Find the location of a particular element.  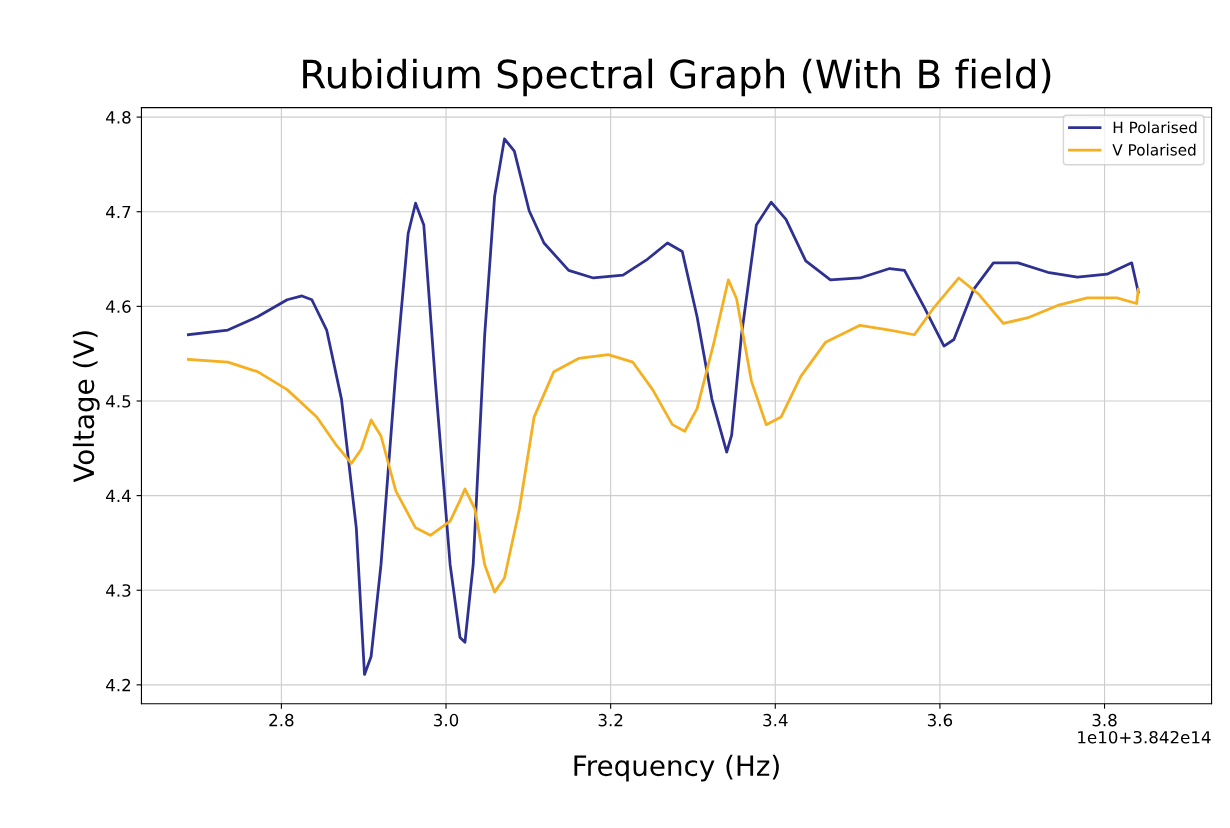

x-tick-label: 3.6 is located at coordinates (940, 720).